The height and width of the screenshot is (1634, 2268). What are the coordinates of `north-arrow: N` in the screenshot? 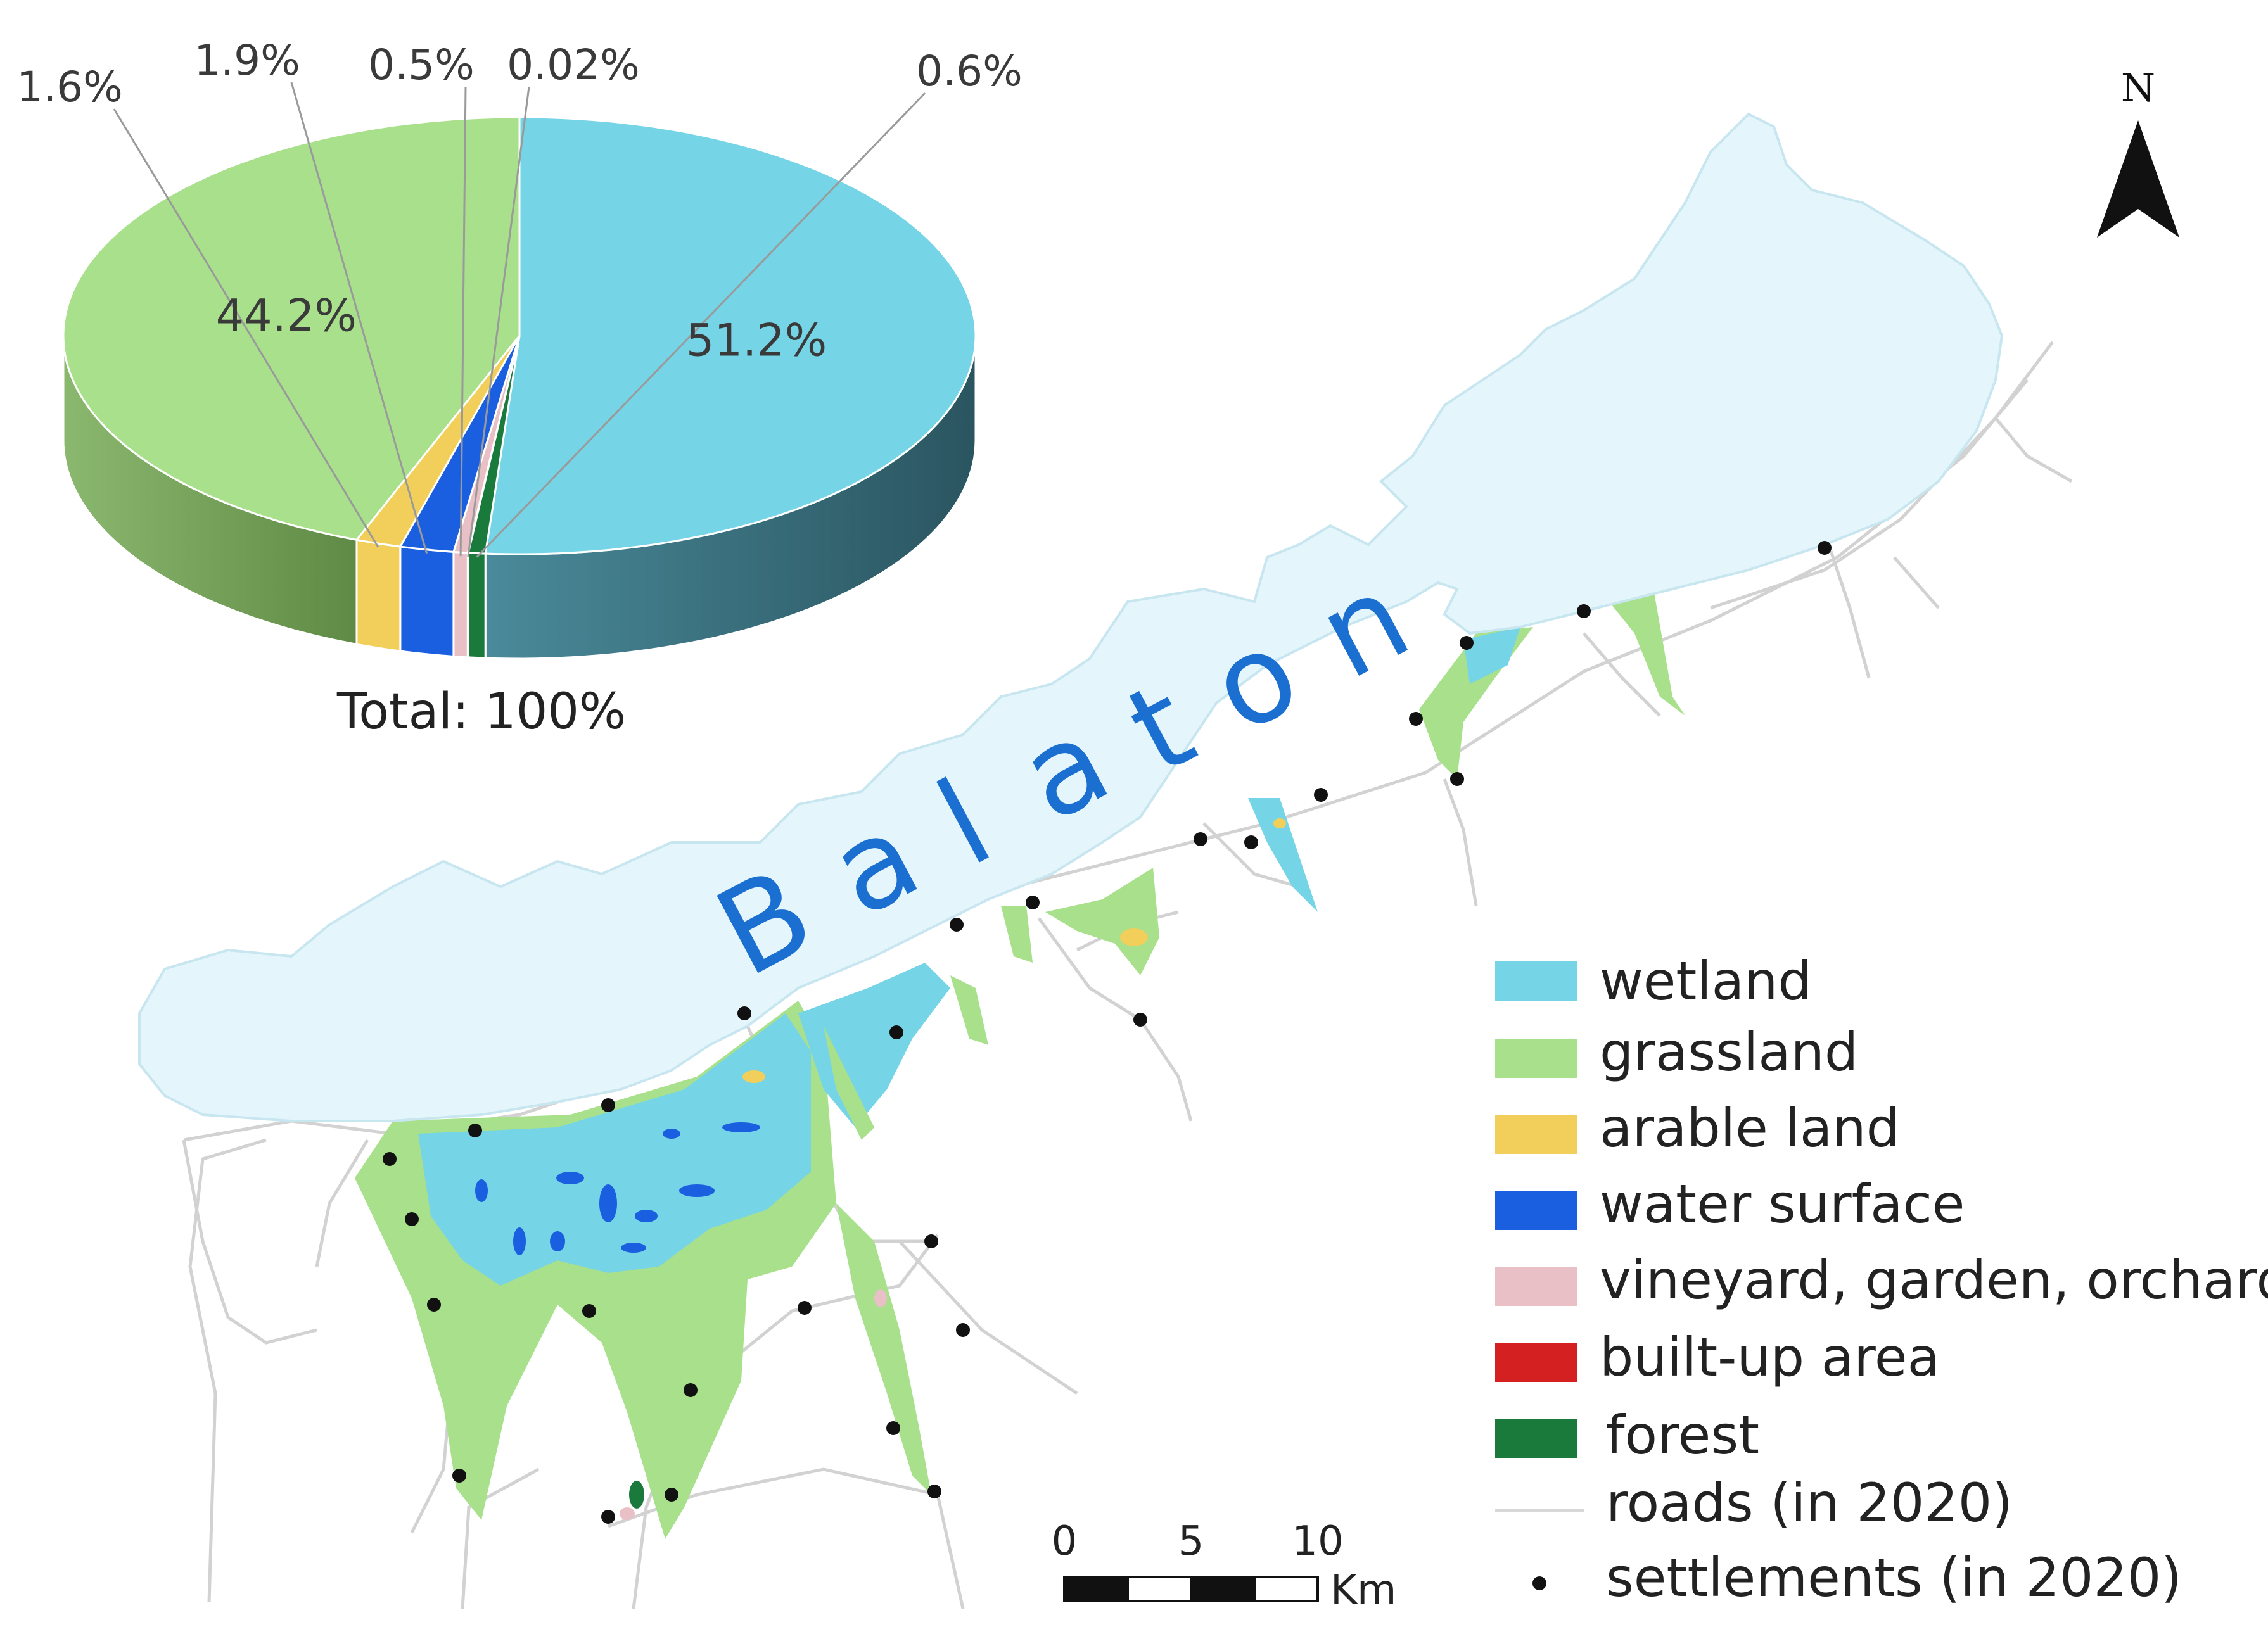 It's located at (2138, 151).